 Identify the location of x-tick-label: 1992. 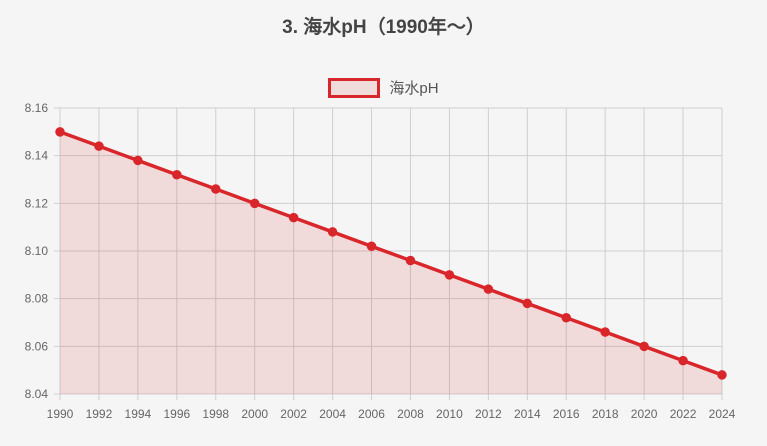
(99, 414).